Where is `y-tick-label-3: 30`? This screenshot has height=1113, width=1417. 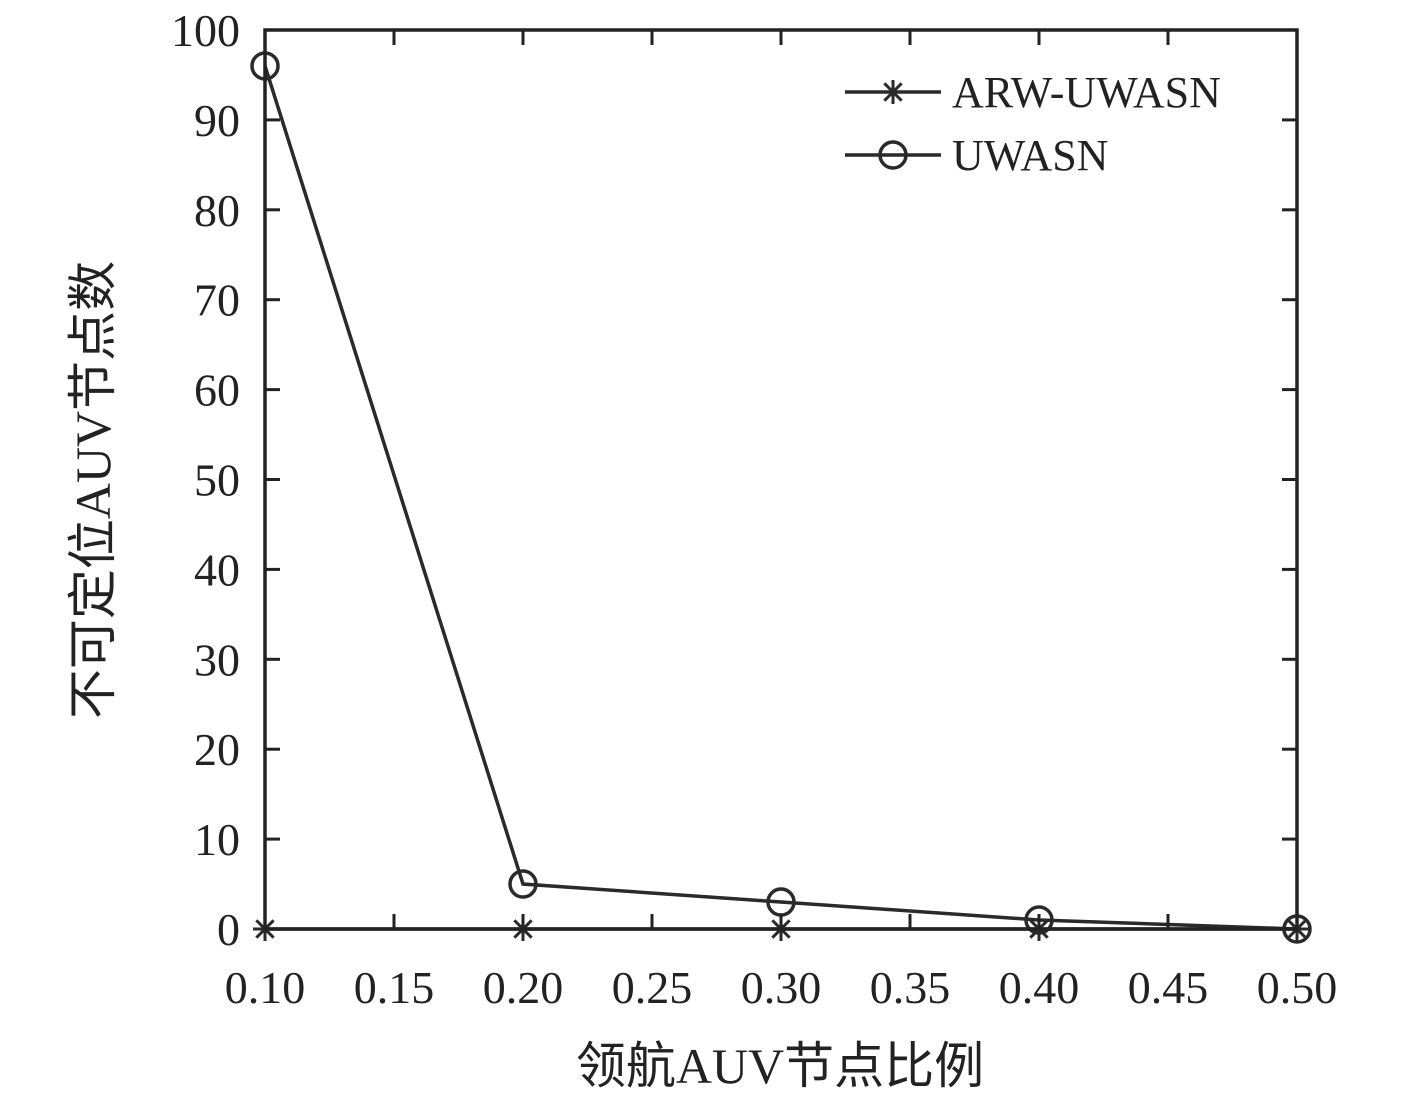 y-tick-label-3: 30 is located at coordinates (217, 659).